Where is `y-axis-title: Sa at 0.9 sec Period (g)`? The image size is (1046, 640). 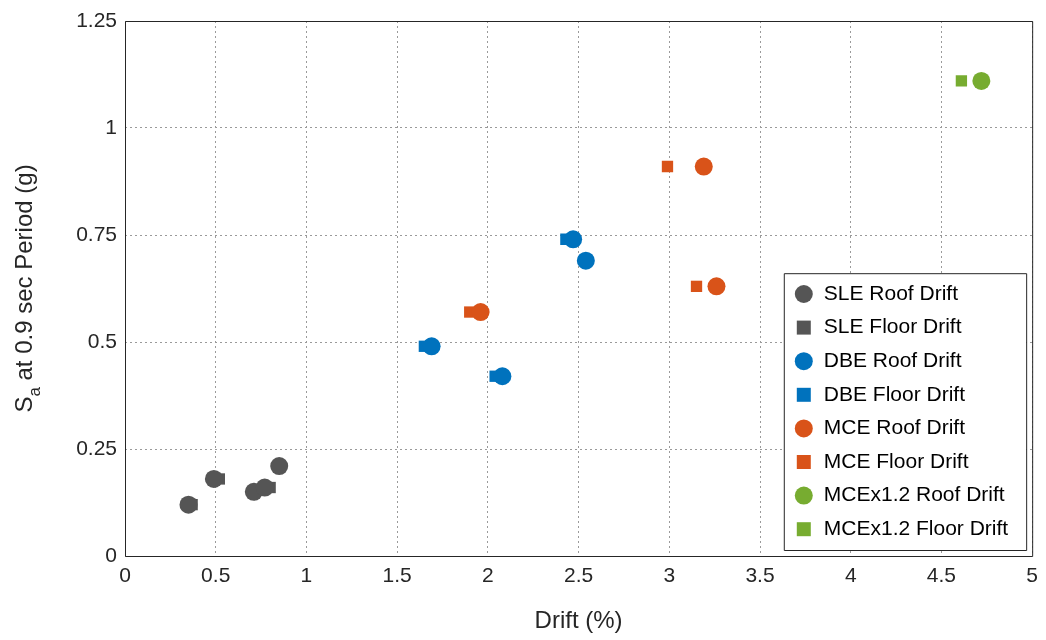
y-axis-title: Sa at 0.9 sec Period (g) is located at coordinates (27, 288).